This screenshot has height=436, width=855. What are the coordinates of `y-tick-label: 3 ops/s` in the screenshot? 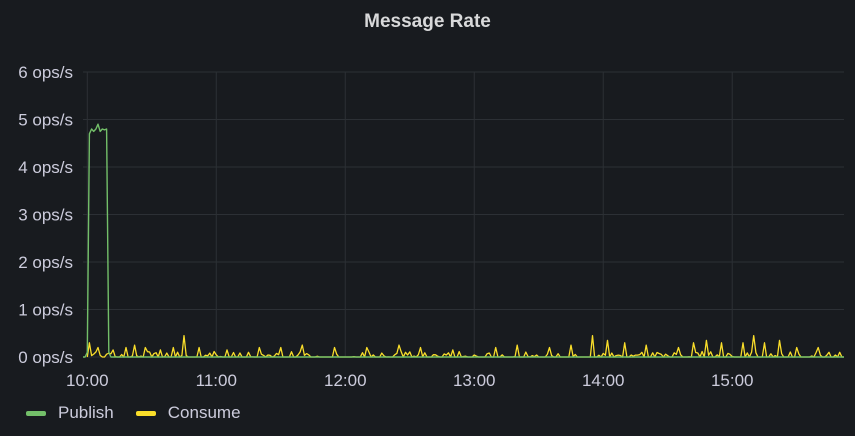 It's located at (45, 215).